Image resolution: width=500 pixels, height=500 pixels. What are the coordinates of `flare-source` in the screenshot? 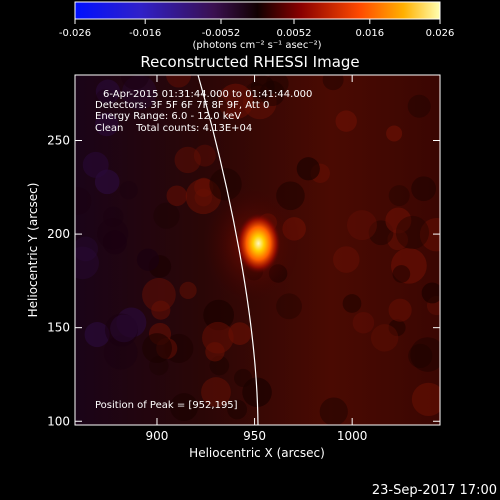 It's located at (258, 243).